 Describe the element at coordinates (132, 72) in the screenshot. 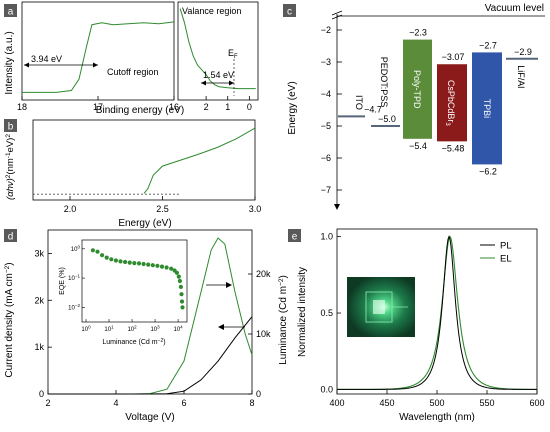

I see `panel-a-cutoff-label: Cutoff region` at that location.